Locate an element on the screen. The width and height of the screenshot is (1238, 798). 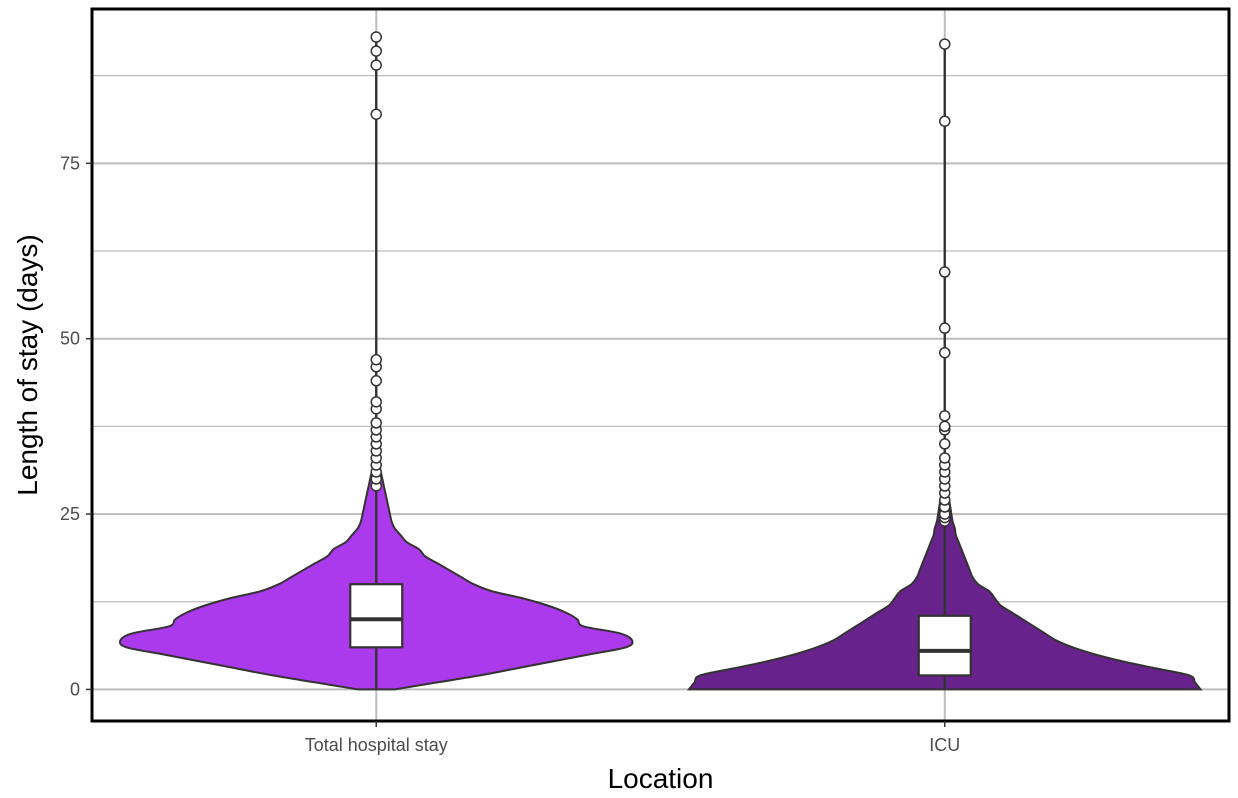
x-axis-title: Location is located at coordinates (661, 778).